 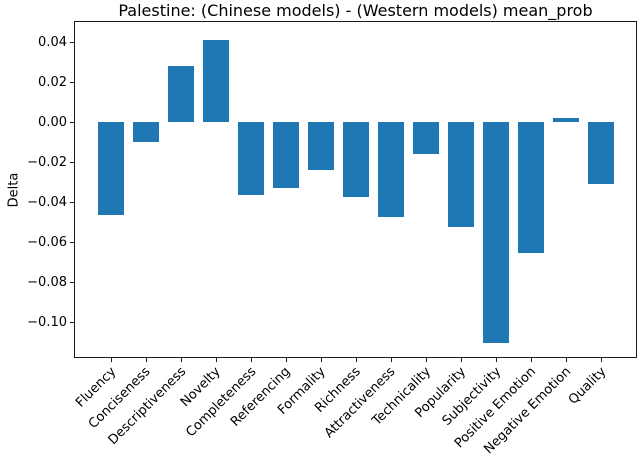 I want to click on bar-fluency, so click(x=111, y=168).